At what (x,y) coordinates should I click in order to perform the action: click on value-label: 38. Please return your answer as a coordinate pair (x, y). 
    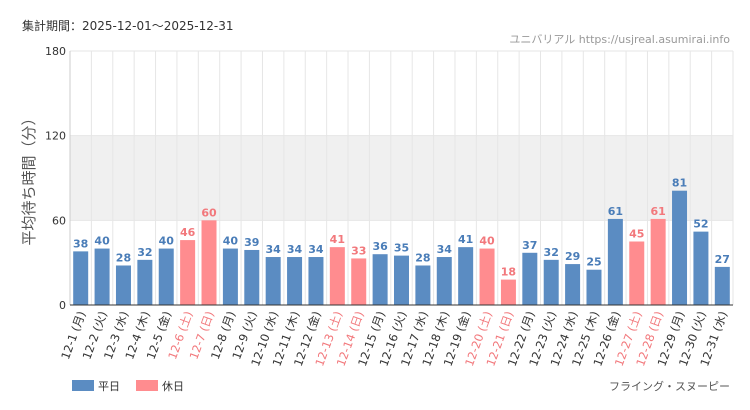
    Looking at the image, I should click on (80, 243).